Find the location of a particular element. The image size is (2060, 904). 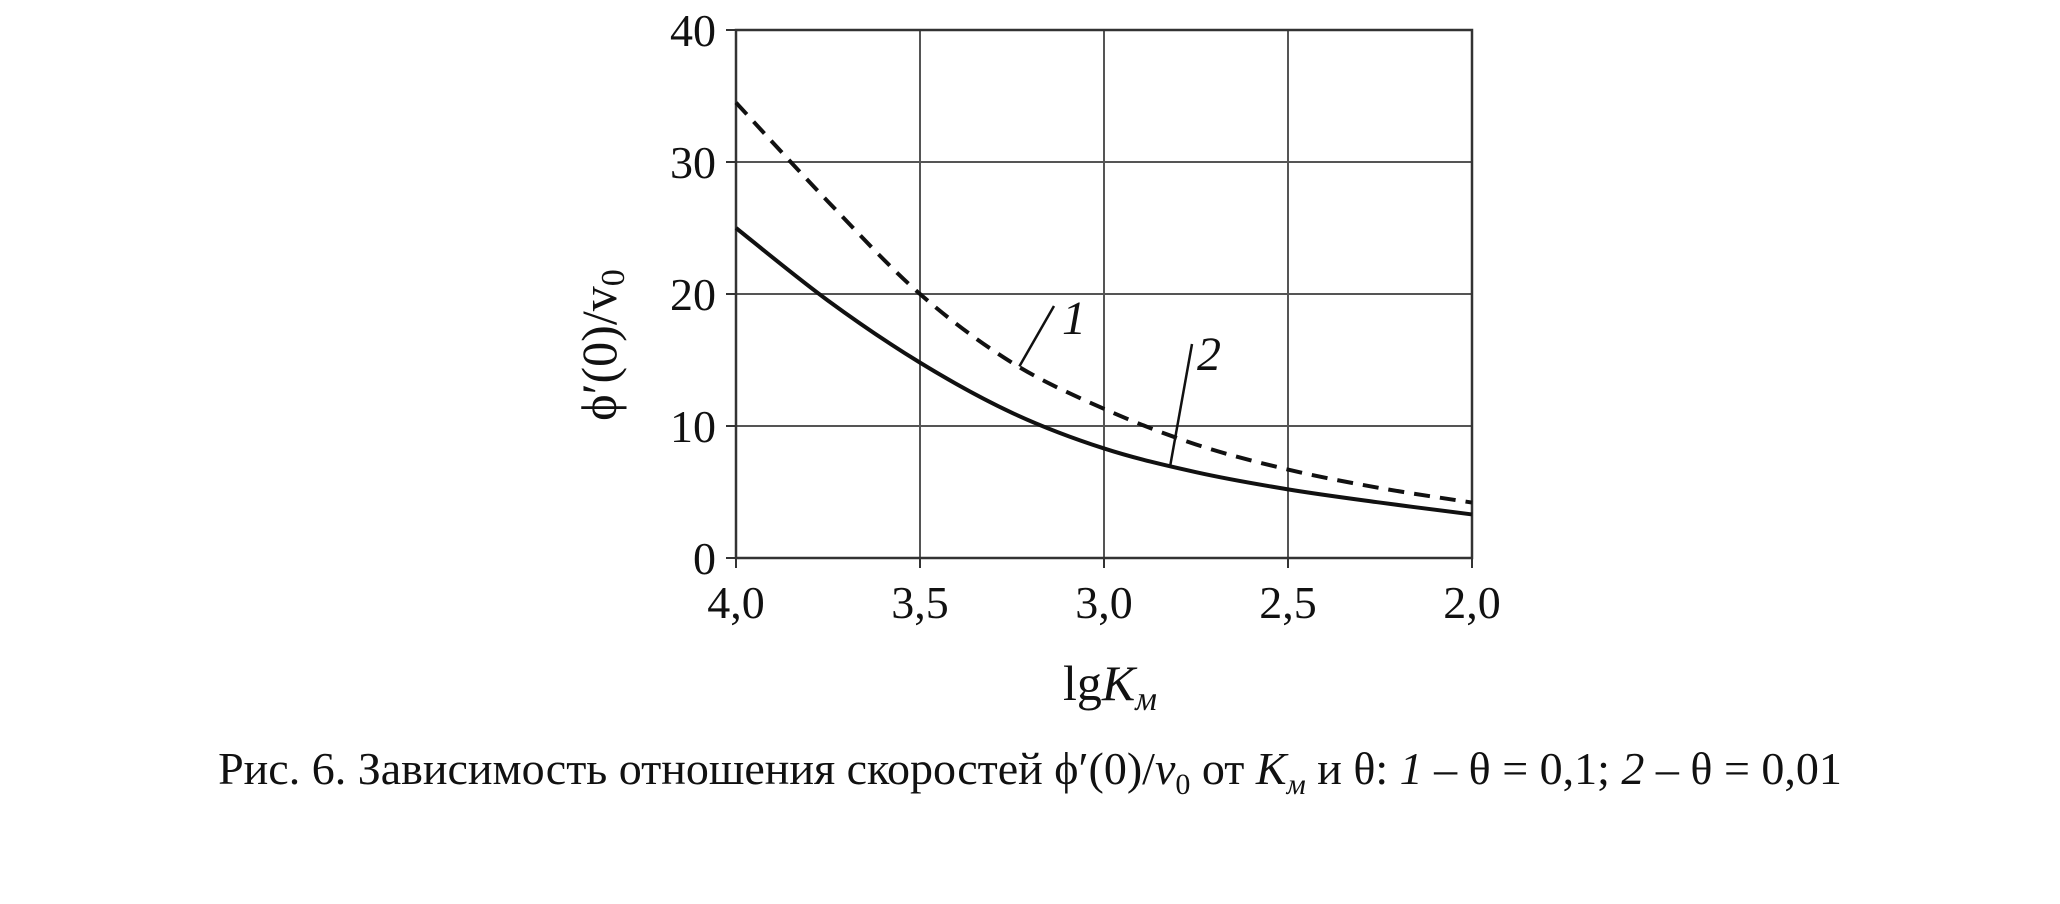

x-tick-label: 3,0 is located at coordinates (1104, 602).